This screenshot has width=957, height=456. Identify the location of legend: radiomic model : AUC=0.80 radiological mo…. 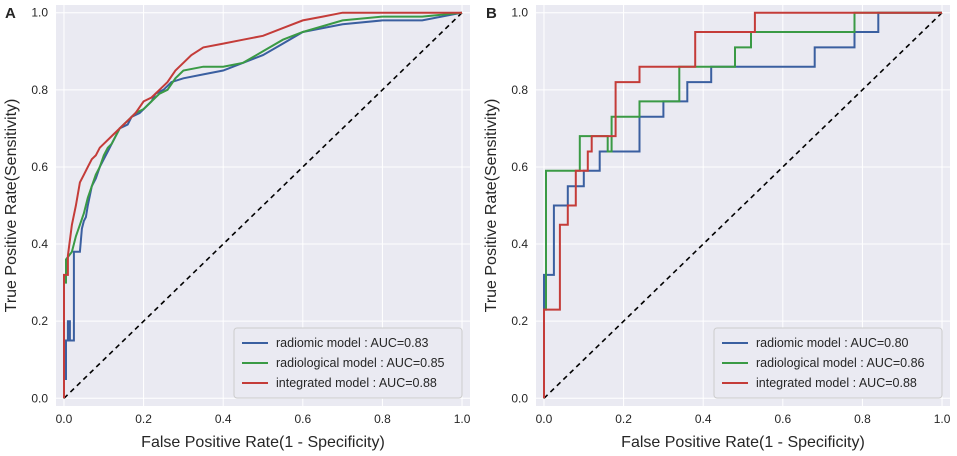
(828, 363).